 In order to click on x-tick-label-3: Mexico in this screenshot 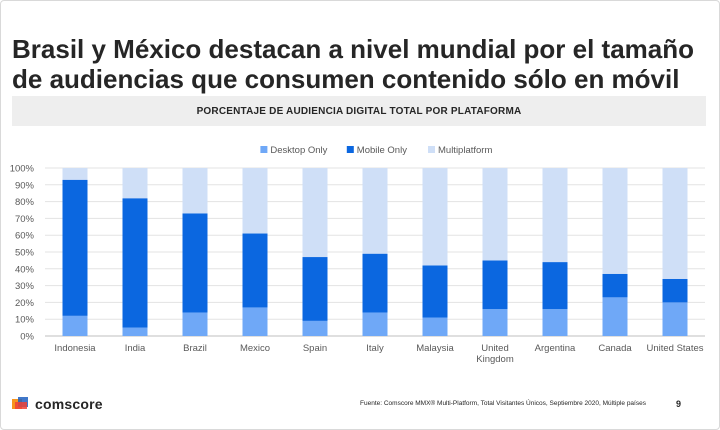, I will do `click(255, 348)`.